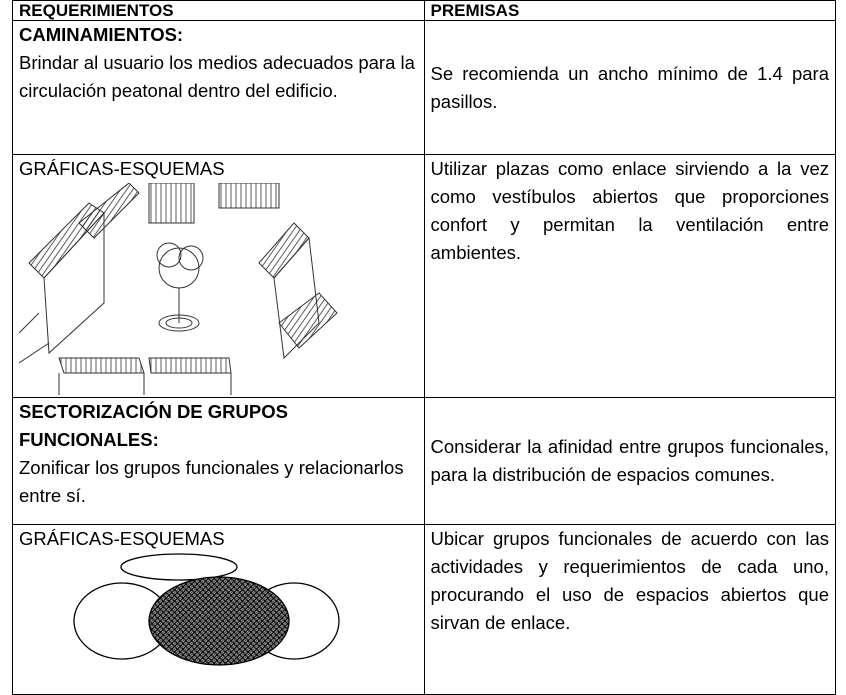 Image resolution: width=846 pixels, height=695 pixels. What do you see at coordinates (218, 10) in the screenshot?
I see `header-cell: REQUERIMIENTOS` at bounding box center [218, 10].